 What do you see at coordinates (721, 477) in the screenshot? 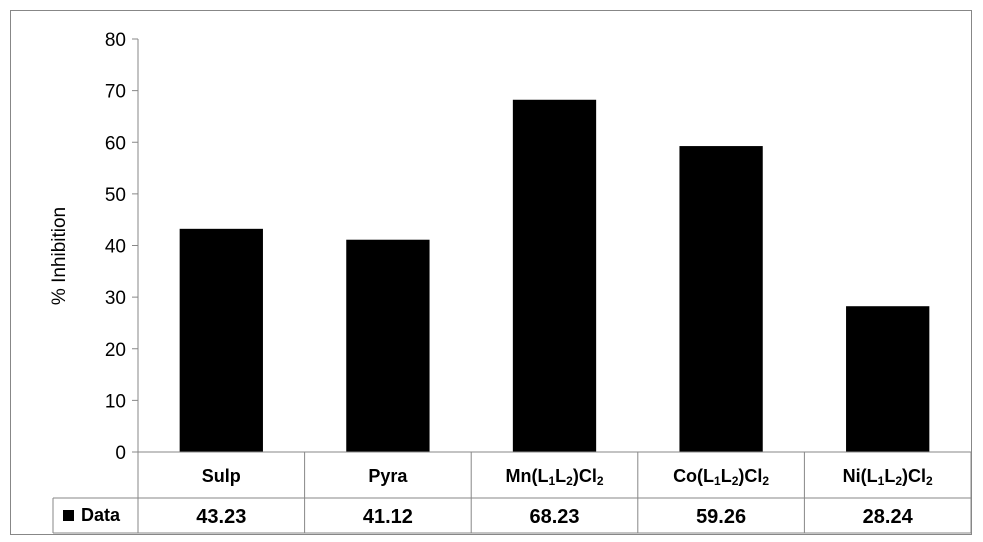
I see `x-tick-label: Co(L1L2)Cl2` at bounding box center [721, 477].